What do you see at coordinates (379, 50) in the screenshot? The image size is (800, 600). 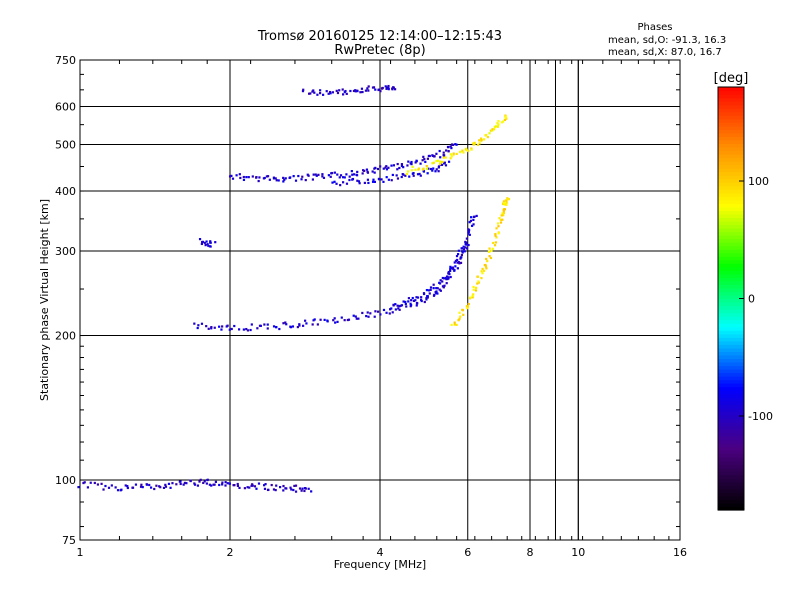 I see `chart-subtitle: RwPretec (8p)` at bounding box center [379, 50].